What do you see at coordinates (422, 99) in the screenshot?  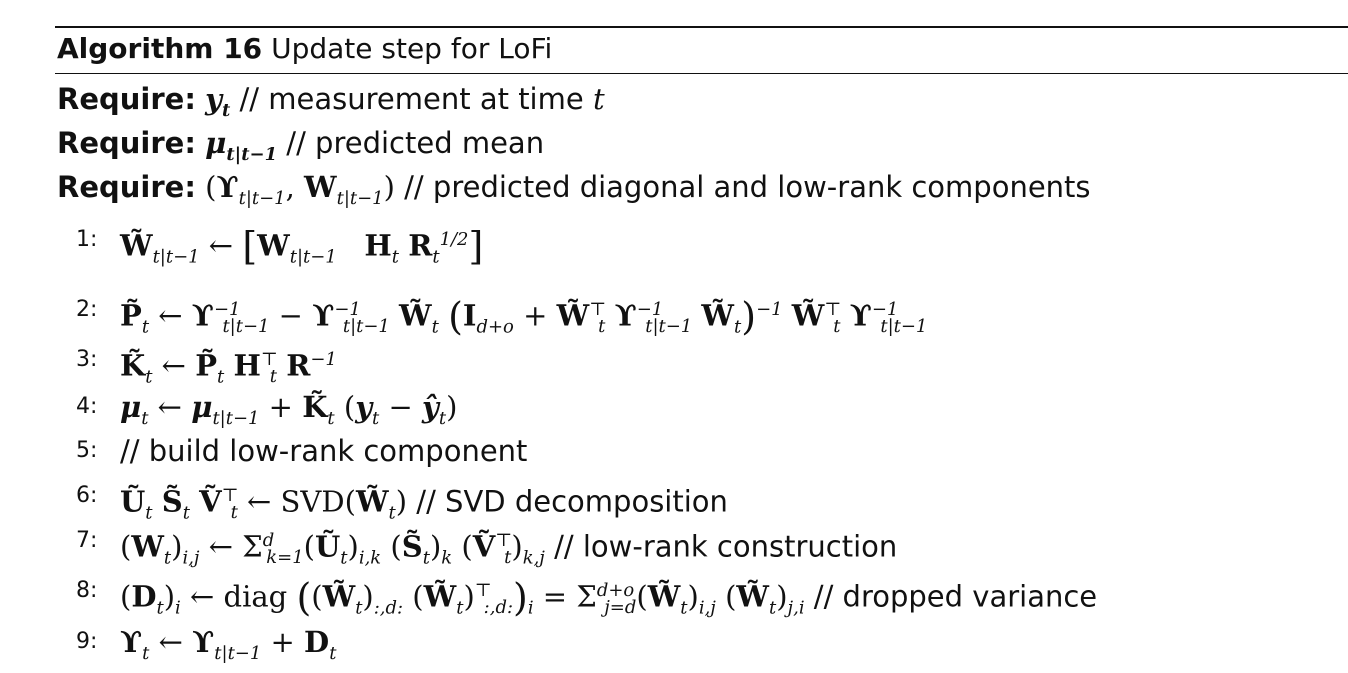 I see `require-comment: // measurement at time t` at bounding box center [422, 99].